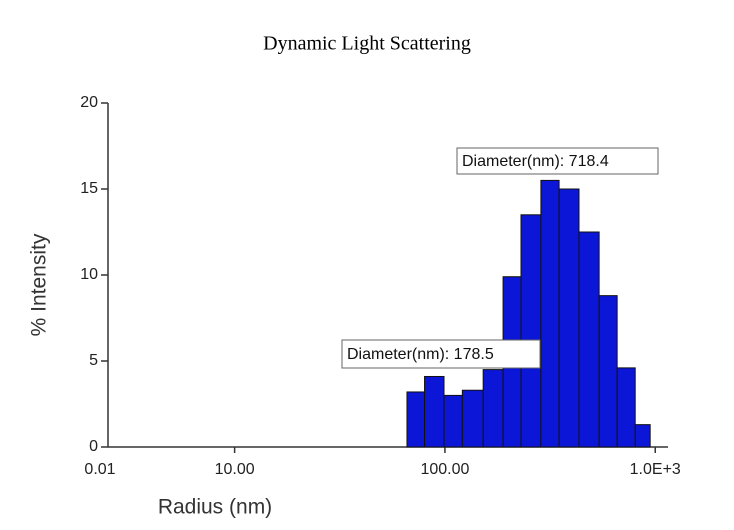 The height and width of the screenshot is (530, 734). Describe the element at coordinates (89, 274) in the screenshot. I see `y-tick-label: 10` at that location.